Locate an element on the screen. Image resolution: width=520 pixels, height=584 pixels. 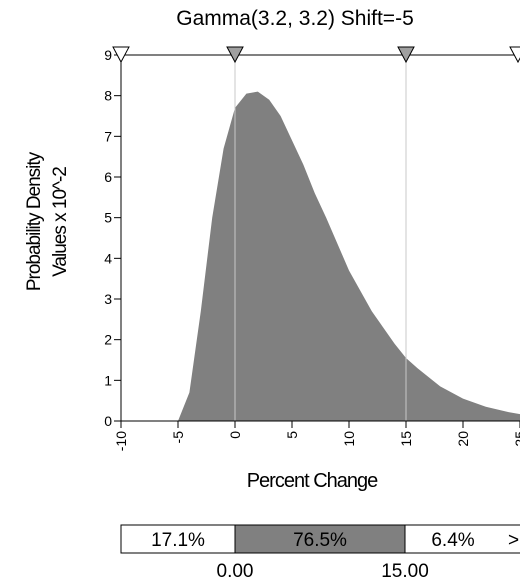
y-axis-label-line2: Values x 10^-2 is located at coordinates (60, 222).